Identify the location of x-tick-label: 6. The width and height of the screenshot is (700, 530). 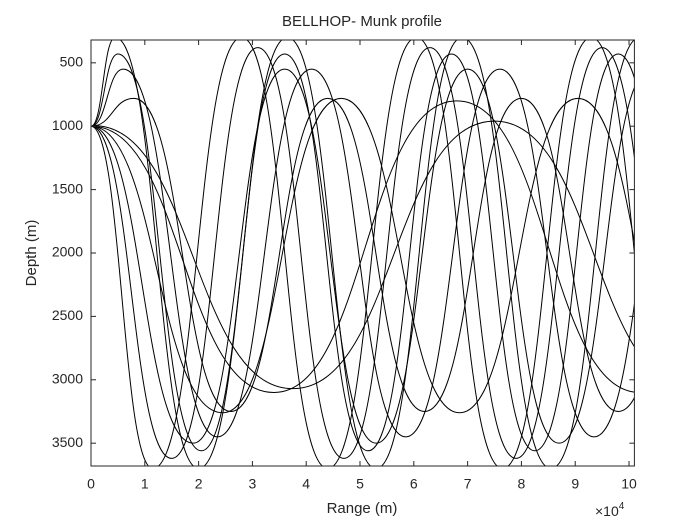
(414, 484).